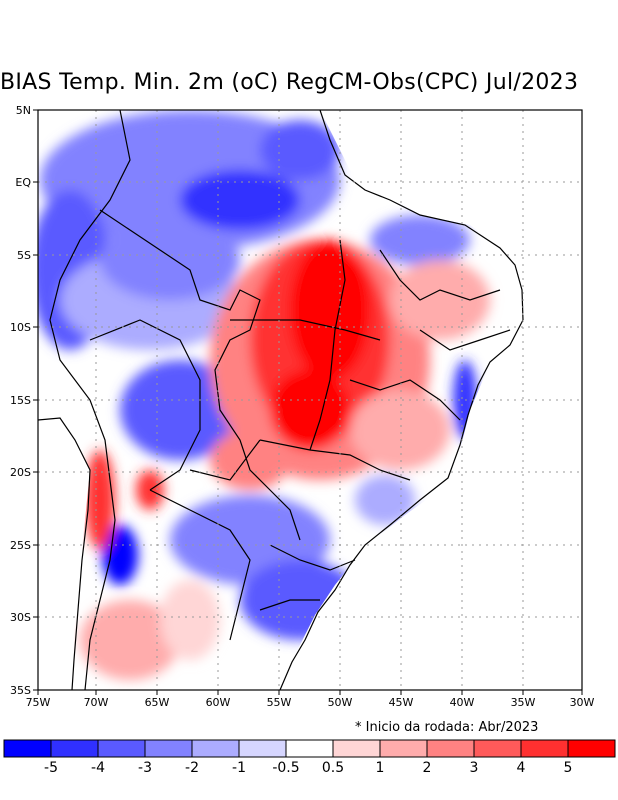 This screenshot has width=618, height=800. What do you see at coordinates (24, 255) in the screenshot?
I see `lat-label: 5S` at bounding box center [24, 255].